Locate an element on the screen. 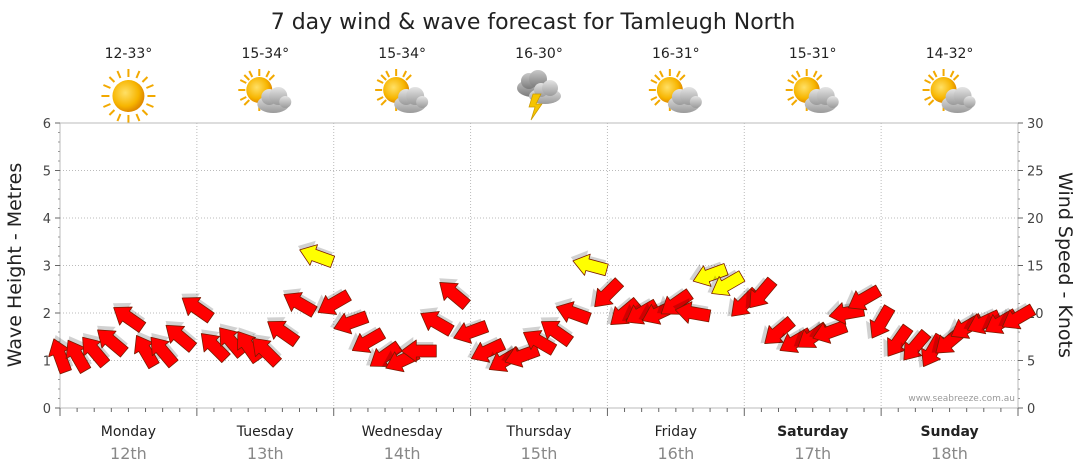 The height and width of the screenshot is (475, 1080). day-date-label: 13th is located at coordinates (265, 453).